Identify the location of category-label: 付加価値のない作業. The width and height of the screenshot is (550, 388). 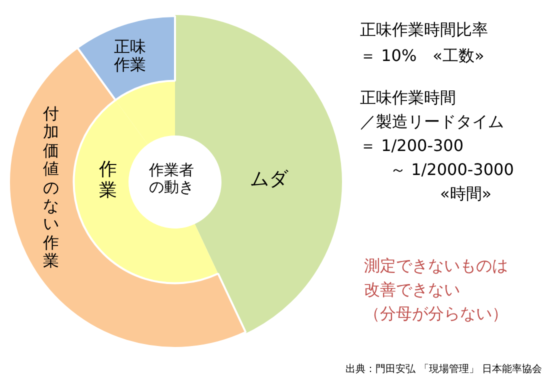
(51, 187).